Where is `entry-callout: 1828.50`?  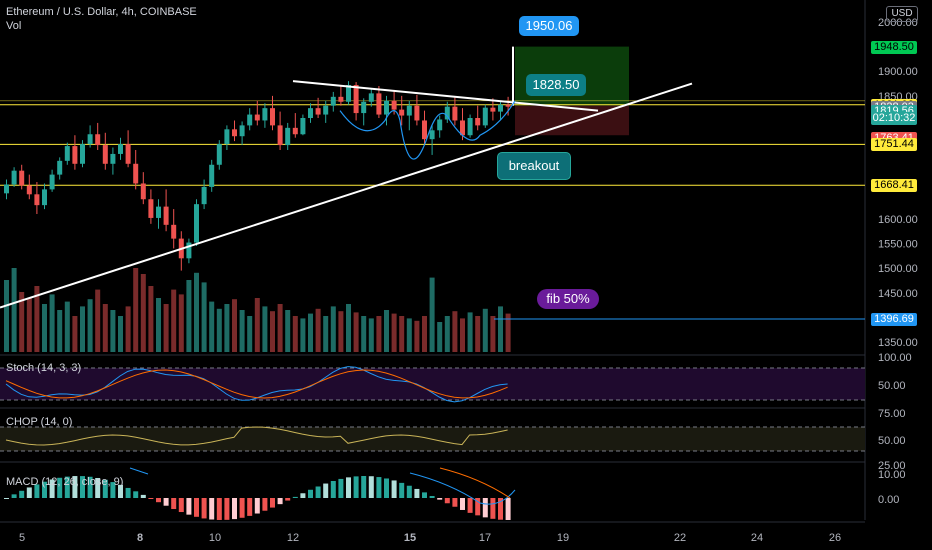
entry-callout: 1828.50 is located at coordinates (556, 85).